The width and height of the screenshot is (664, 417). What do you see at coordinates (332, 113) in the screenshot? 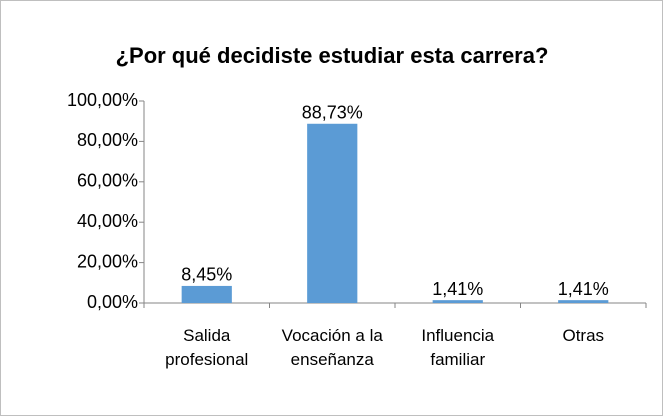
I see `value-label: 88,73%` at bounding box center [332, 113].